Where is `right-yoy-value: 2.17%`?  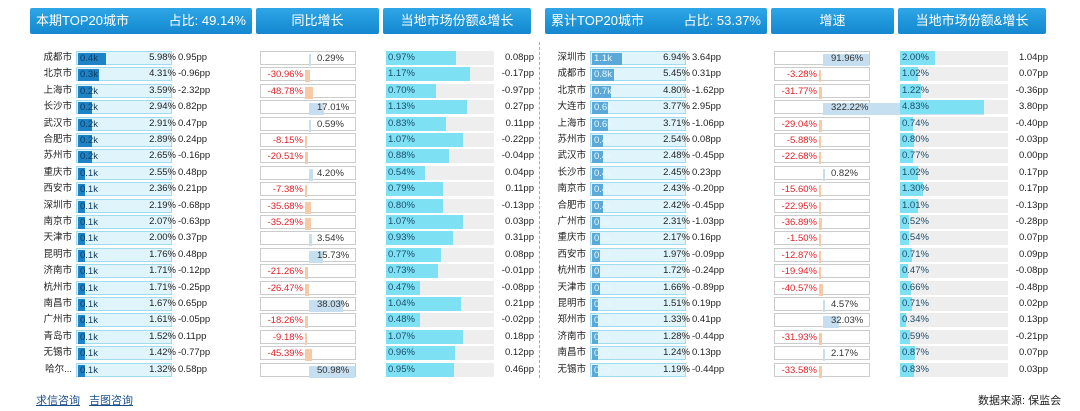 right-yoy-value: 2.17% is located at coordinates (844, 354).